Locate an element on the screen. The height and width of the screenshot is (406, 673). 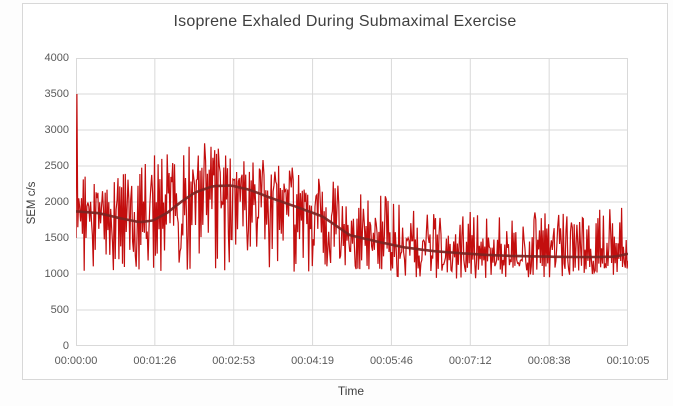
x-tick-label: 00:04:19 is located at coordinates (312, 361).